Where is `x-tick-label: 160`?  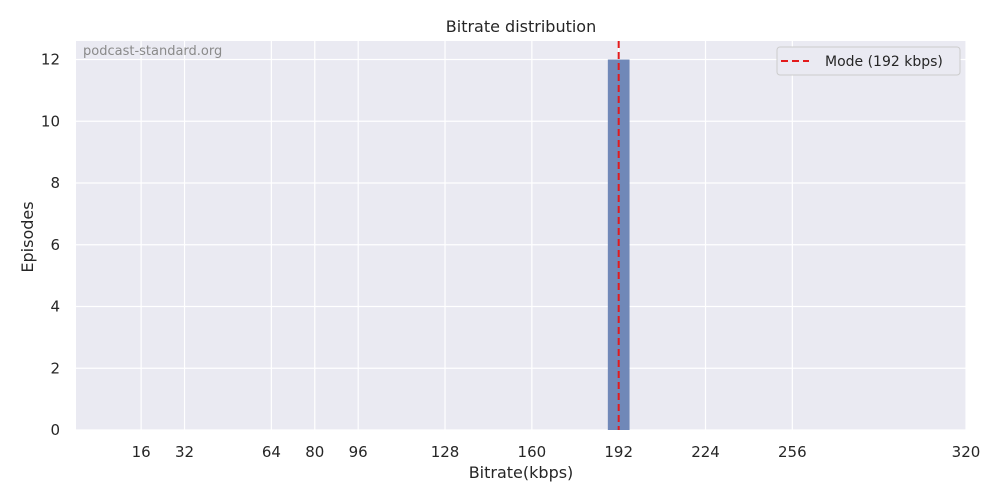
x-tick-label: 160 is located at coordinates (532, 452).